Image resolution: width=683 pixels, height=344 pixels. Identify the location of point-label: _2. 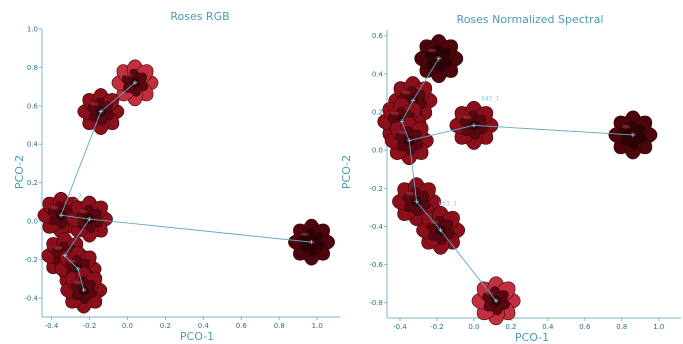
(78, 196).